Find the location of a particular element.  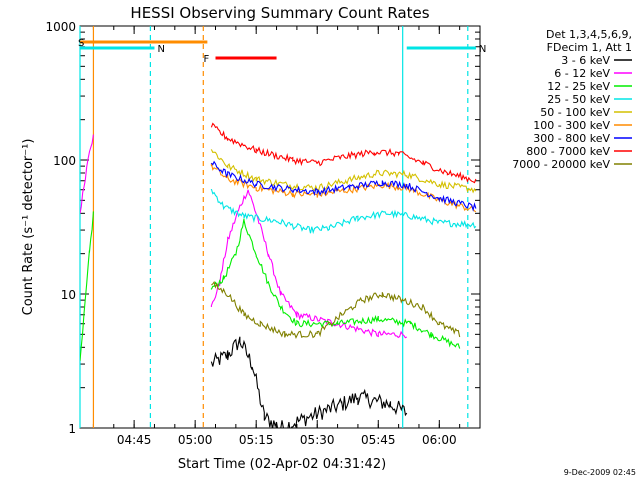

footer-date: 9-Dec-2009 02:45 is located at coordinates (600, 472).